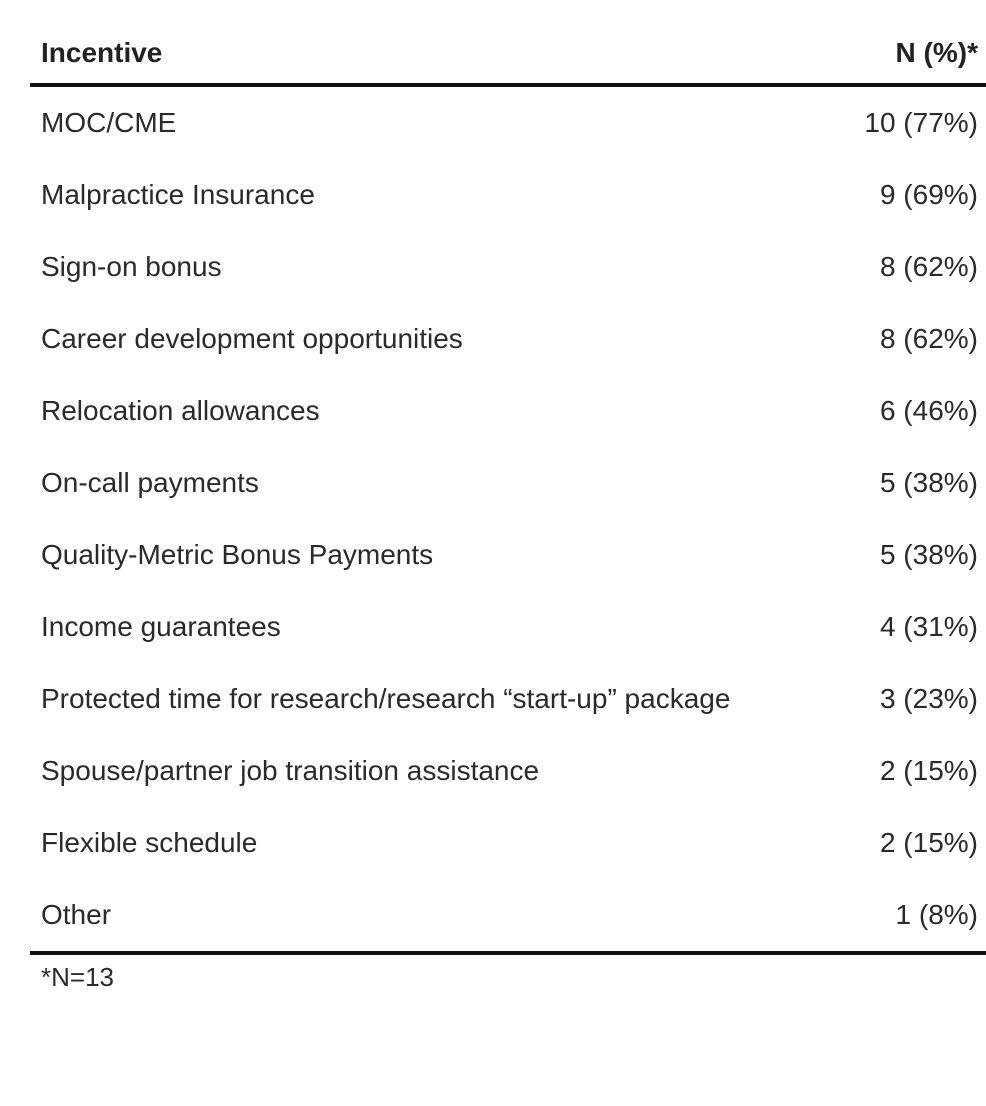  I want to click on incentive-cell: Malpractice Insurance, so click(178, 194).